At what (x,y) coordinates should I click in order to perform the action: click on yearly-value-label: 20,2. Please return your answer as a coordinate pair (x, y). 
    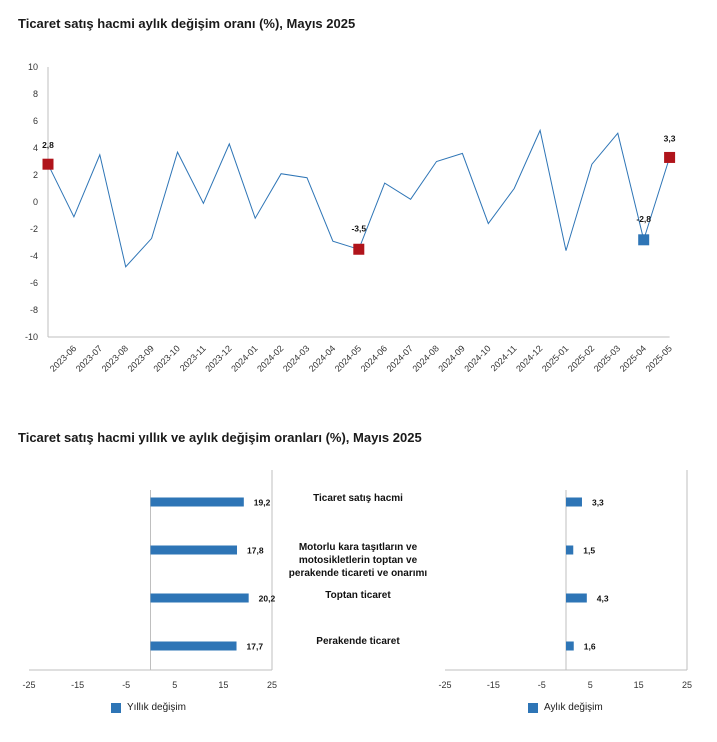
    Looking at the image, I should click on (267, 599).